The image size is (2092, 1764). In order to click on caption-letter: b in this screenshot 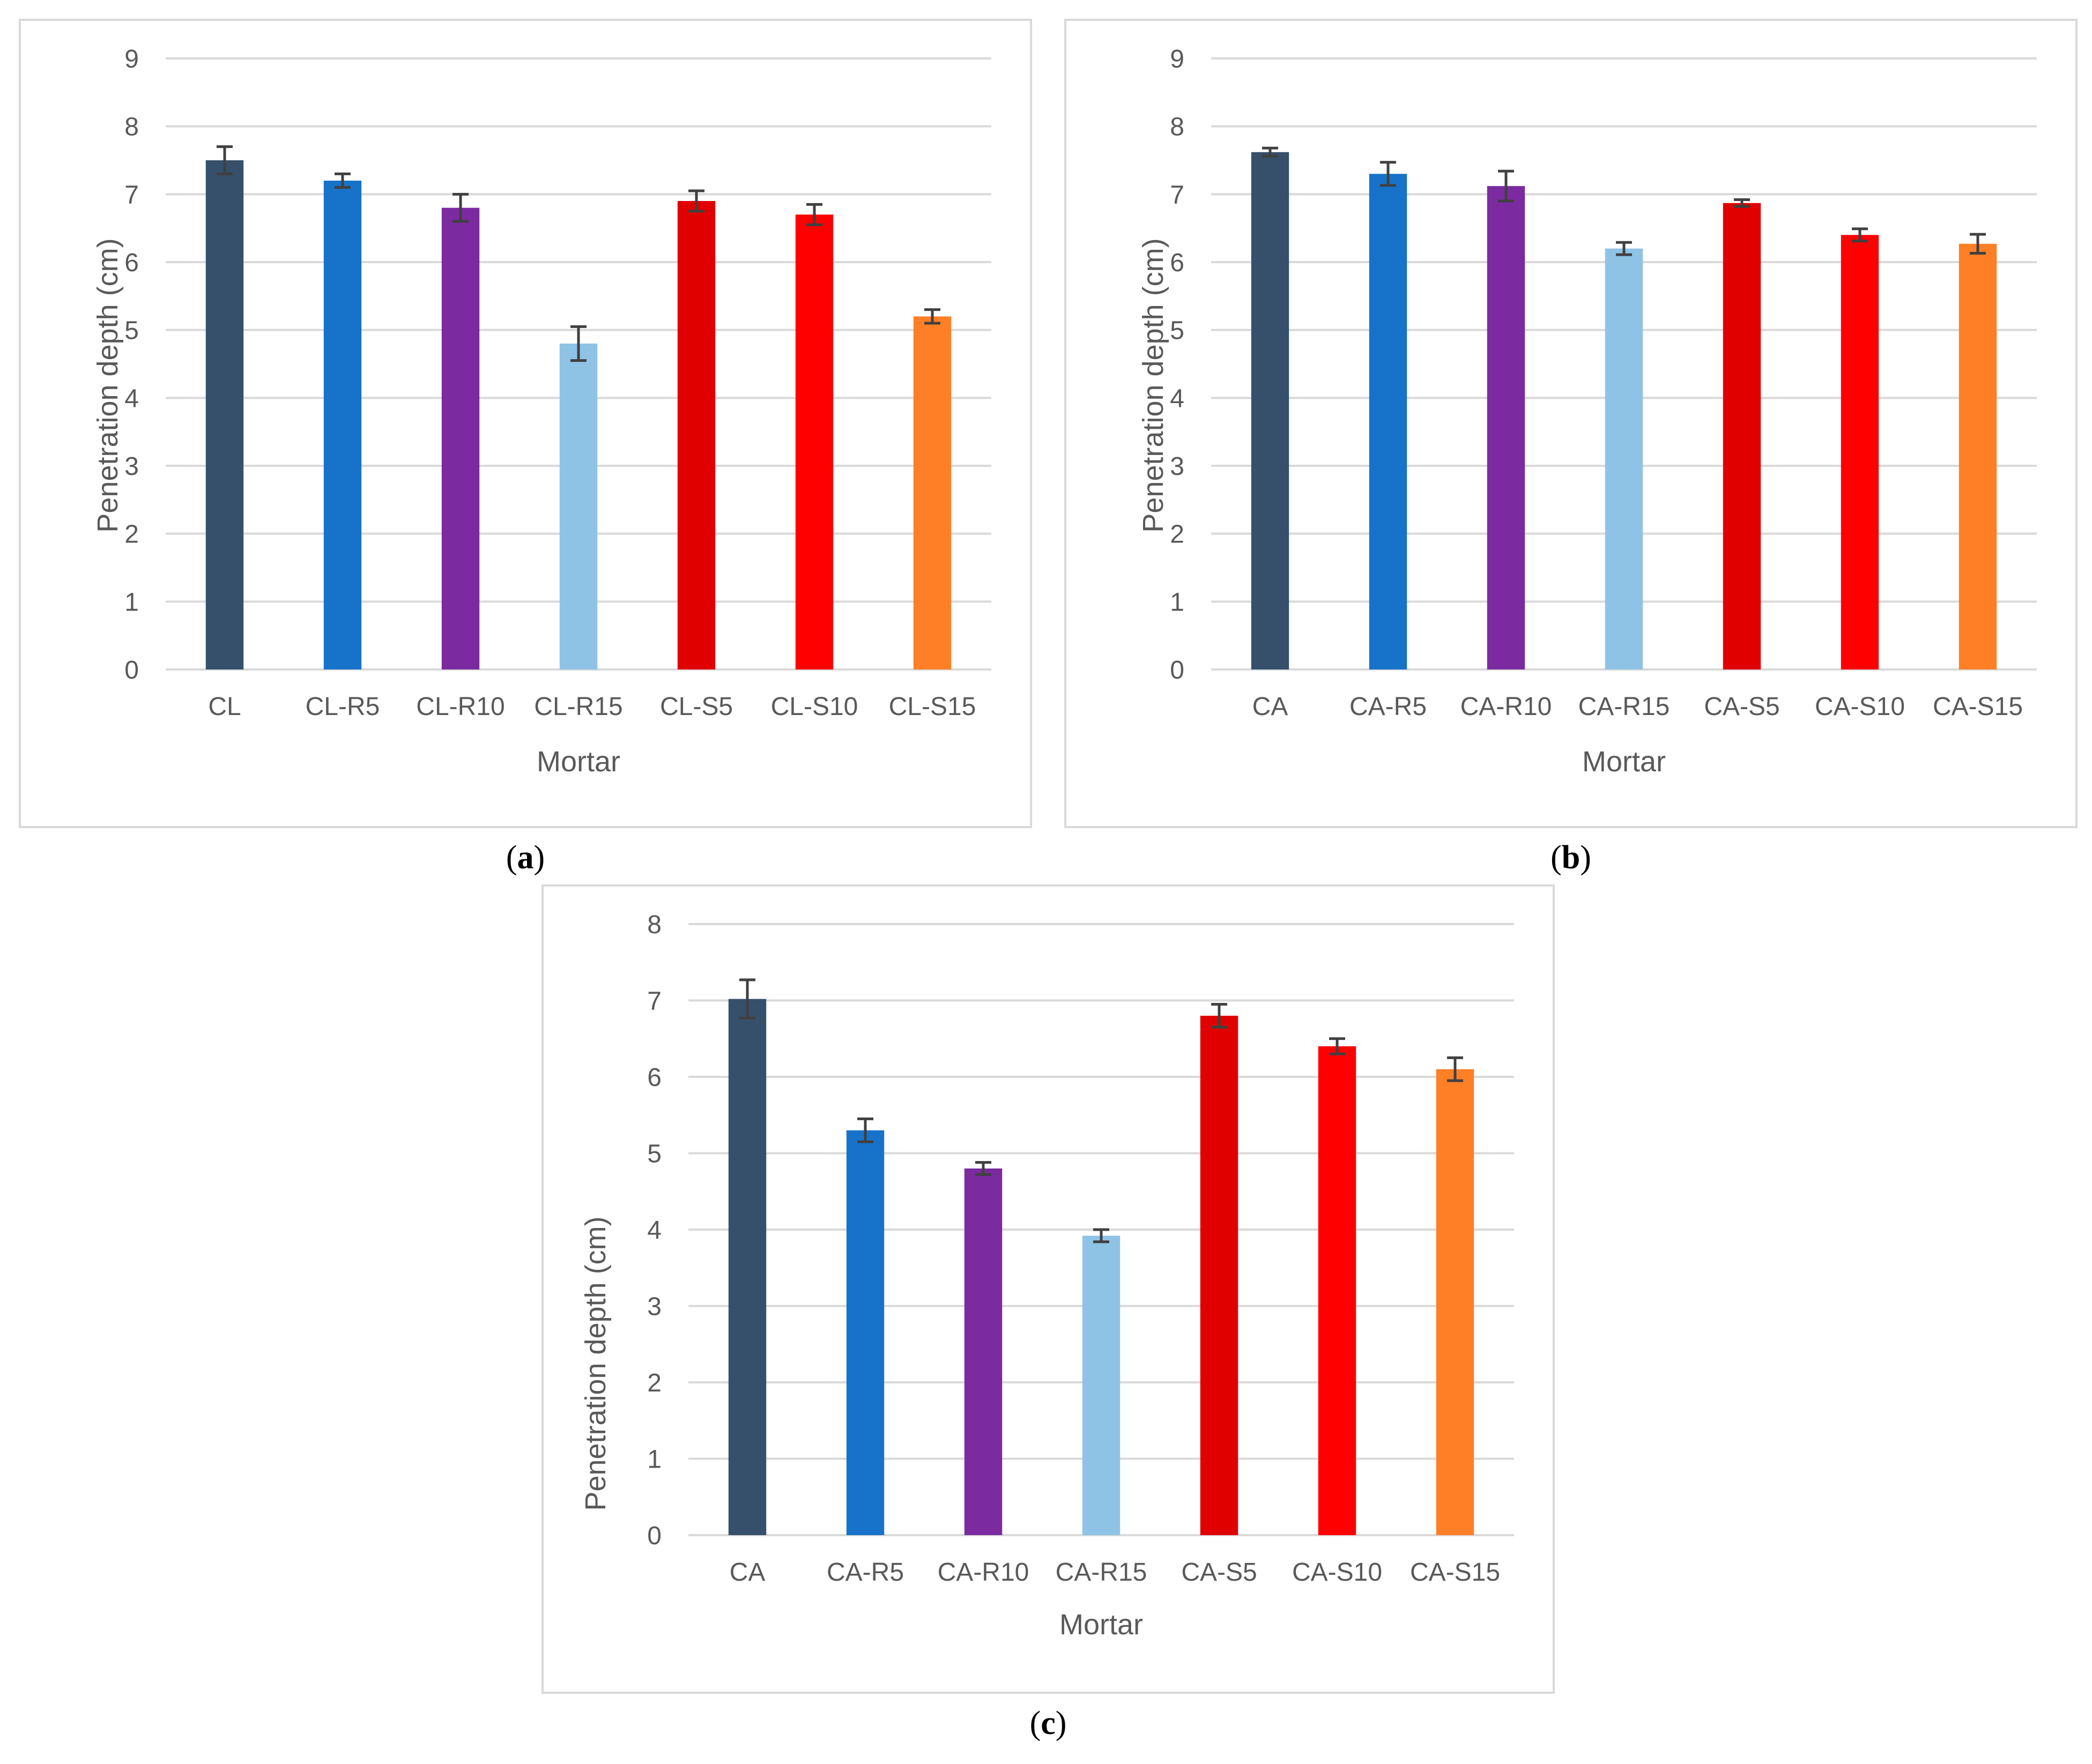, I will do `click(1571, 857)`.